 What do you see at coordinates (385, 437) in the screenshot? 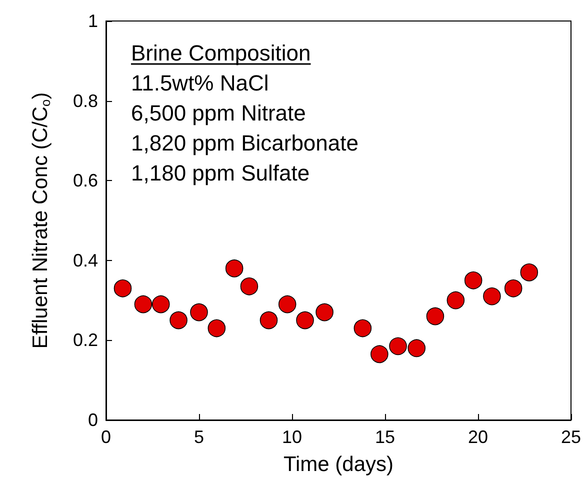
I see `x-tick-label: 15` at bounding box center [385, 437].